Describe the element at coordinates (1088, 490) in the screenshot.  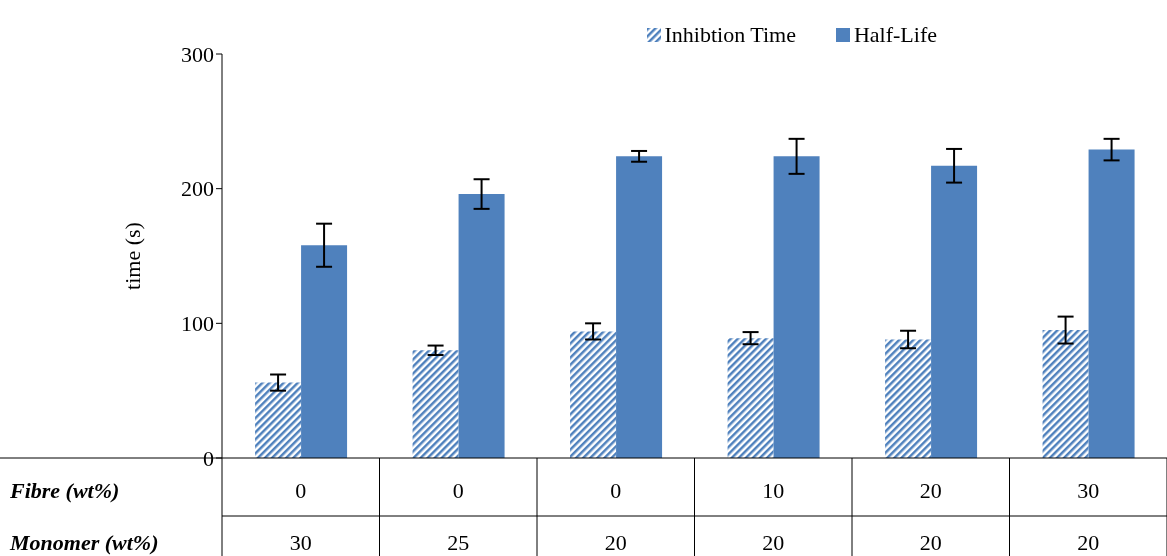
I see `x-tick-label: 30` at that location.